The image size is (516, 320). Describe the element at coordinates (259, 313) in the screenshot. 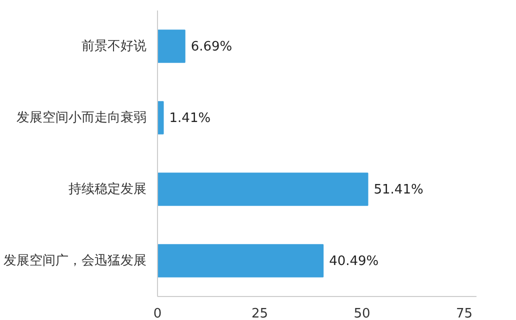

I see `x-tick-label: 25` at that location.